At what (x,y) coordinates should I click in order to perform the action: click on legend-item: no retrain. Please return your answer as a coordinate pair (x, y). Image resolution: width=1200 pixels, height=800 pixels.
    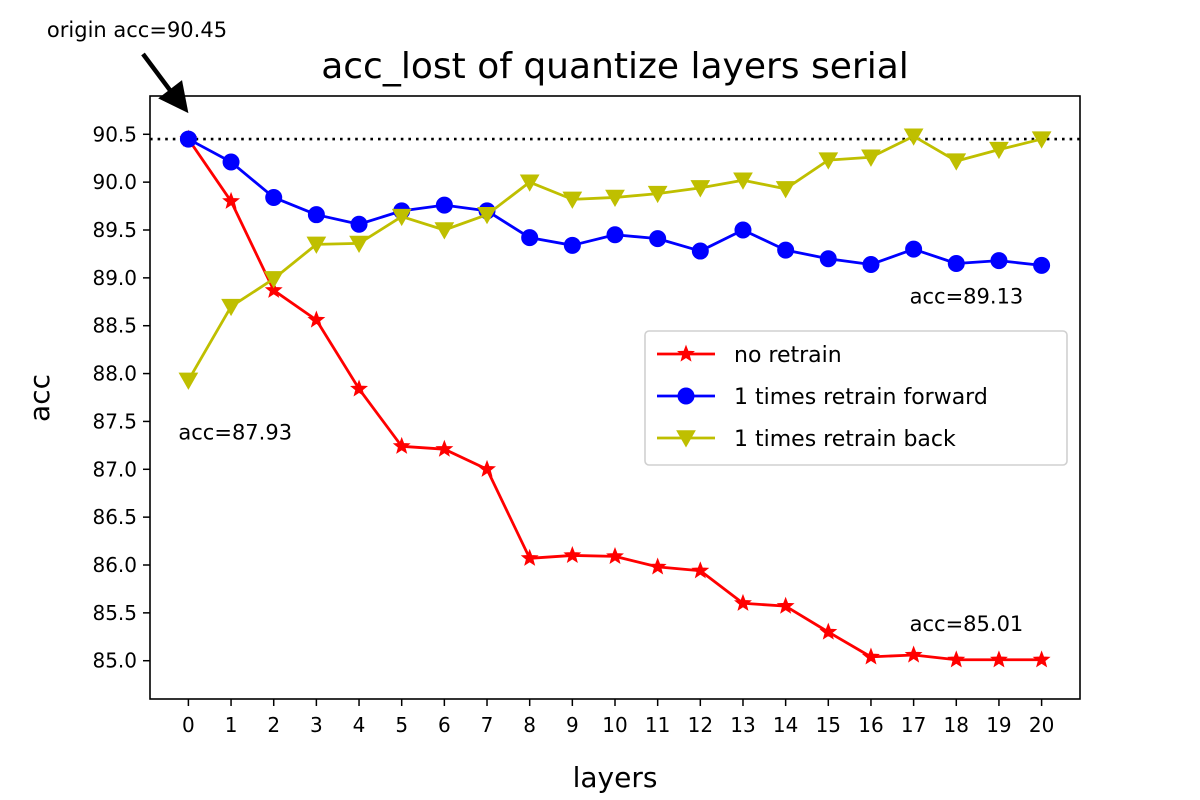
    Looking at the image, I should click on (749, 355).